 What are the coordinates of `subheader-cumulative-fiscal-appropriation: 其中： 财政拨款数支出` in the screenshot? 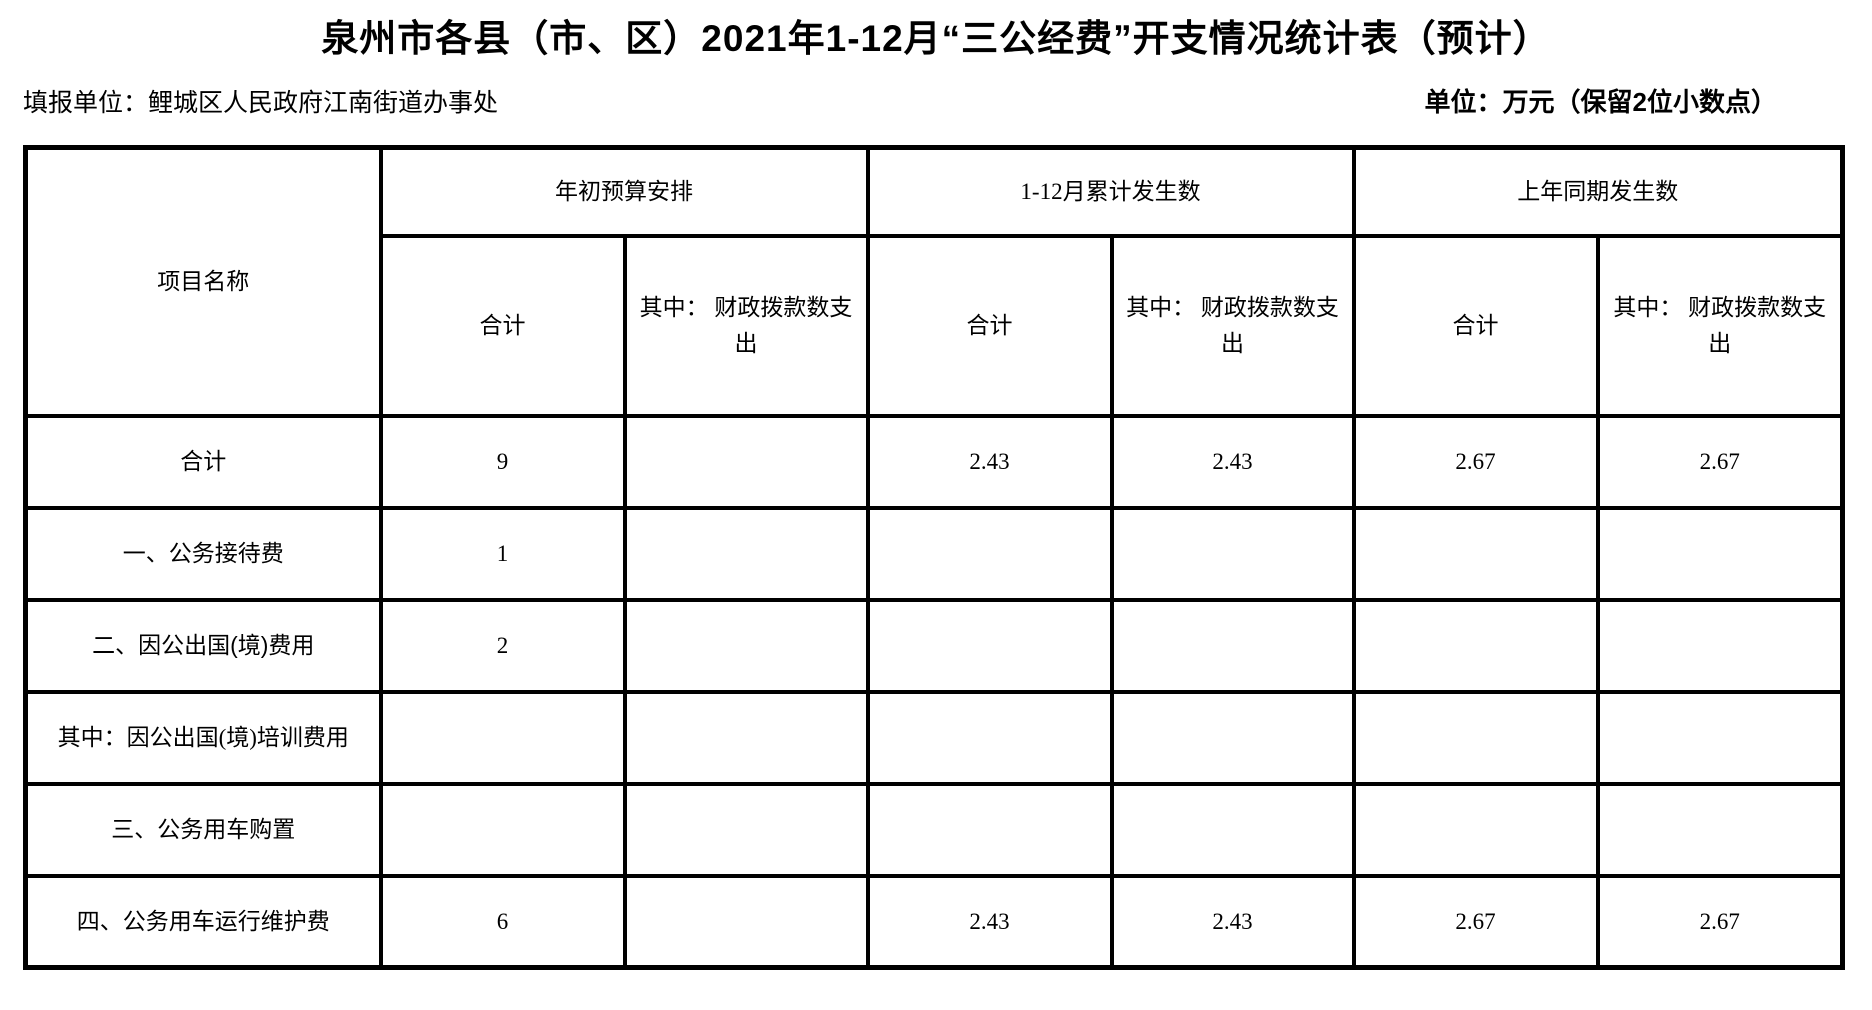 It's located at (1232, 325).